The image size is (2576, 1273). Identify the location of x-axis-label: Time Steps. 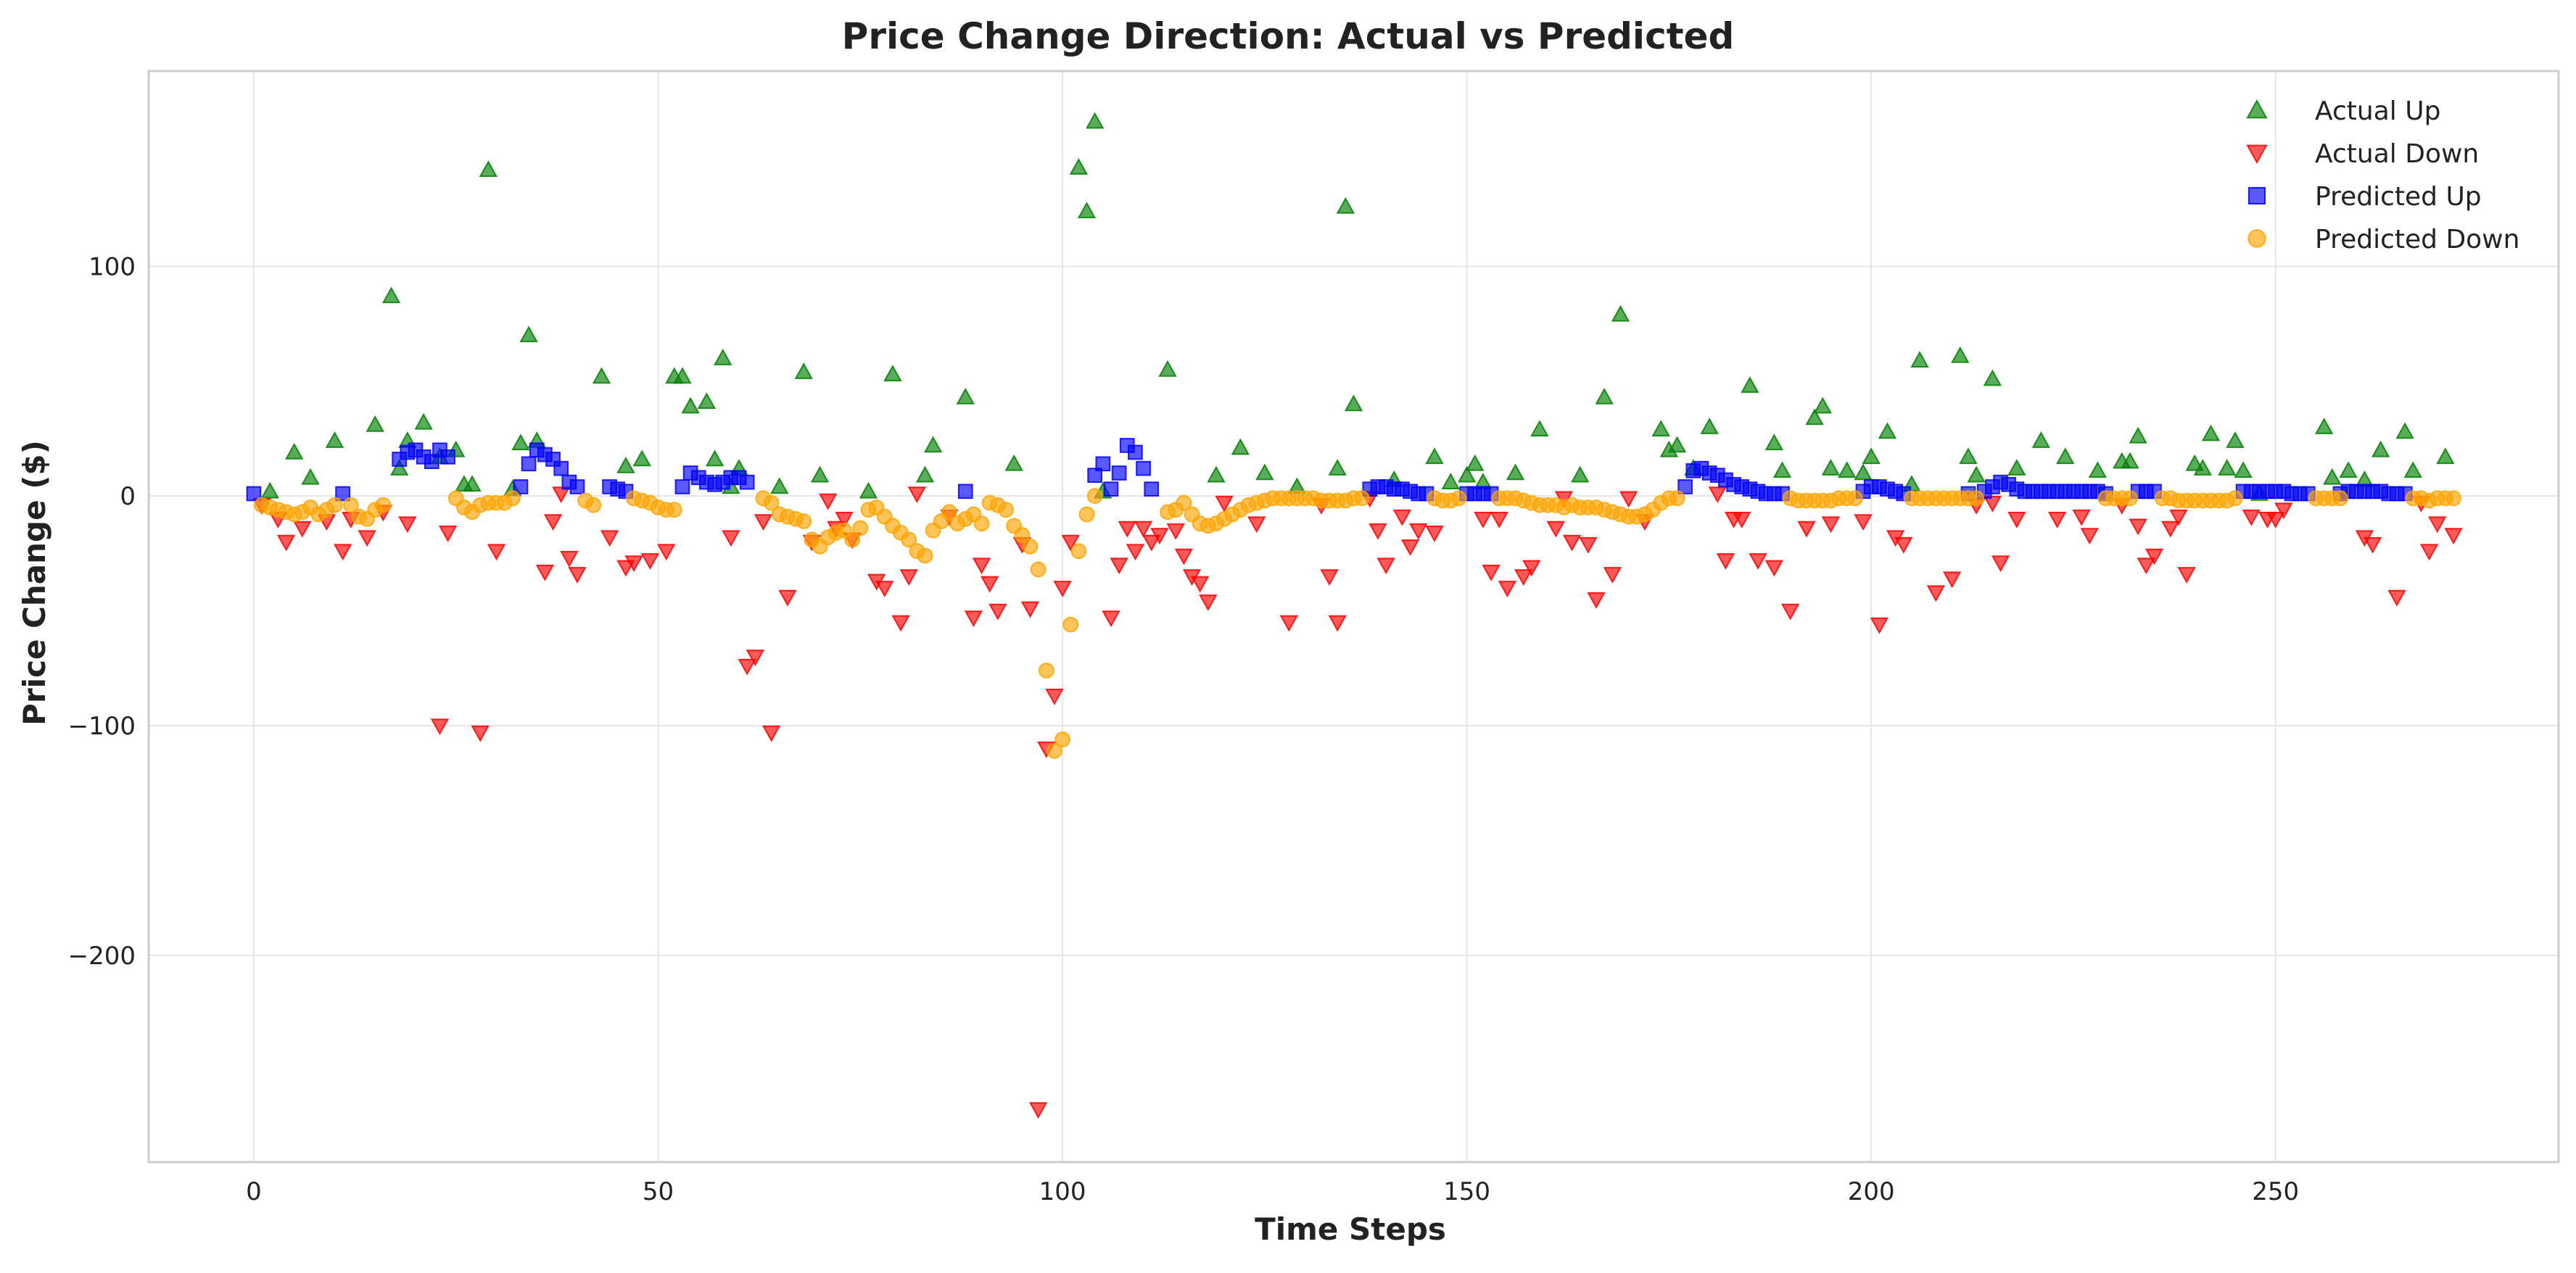
(1350, 1229).